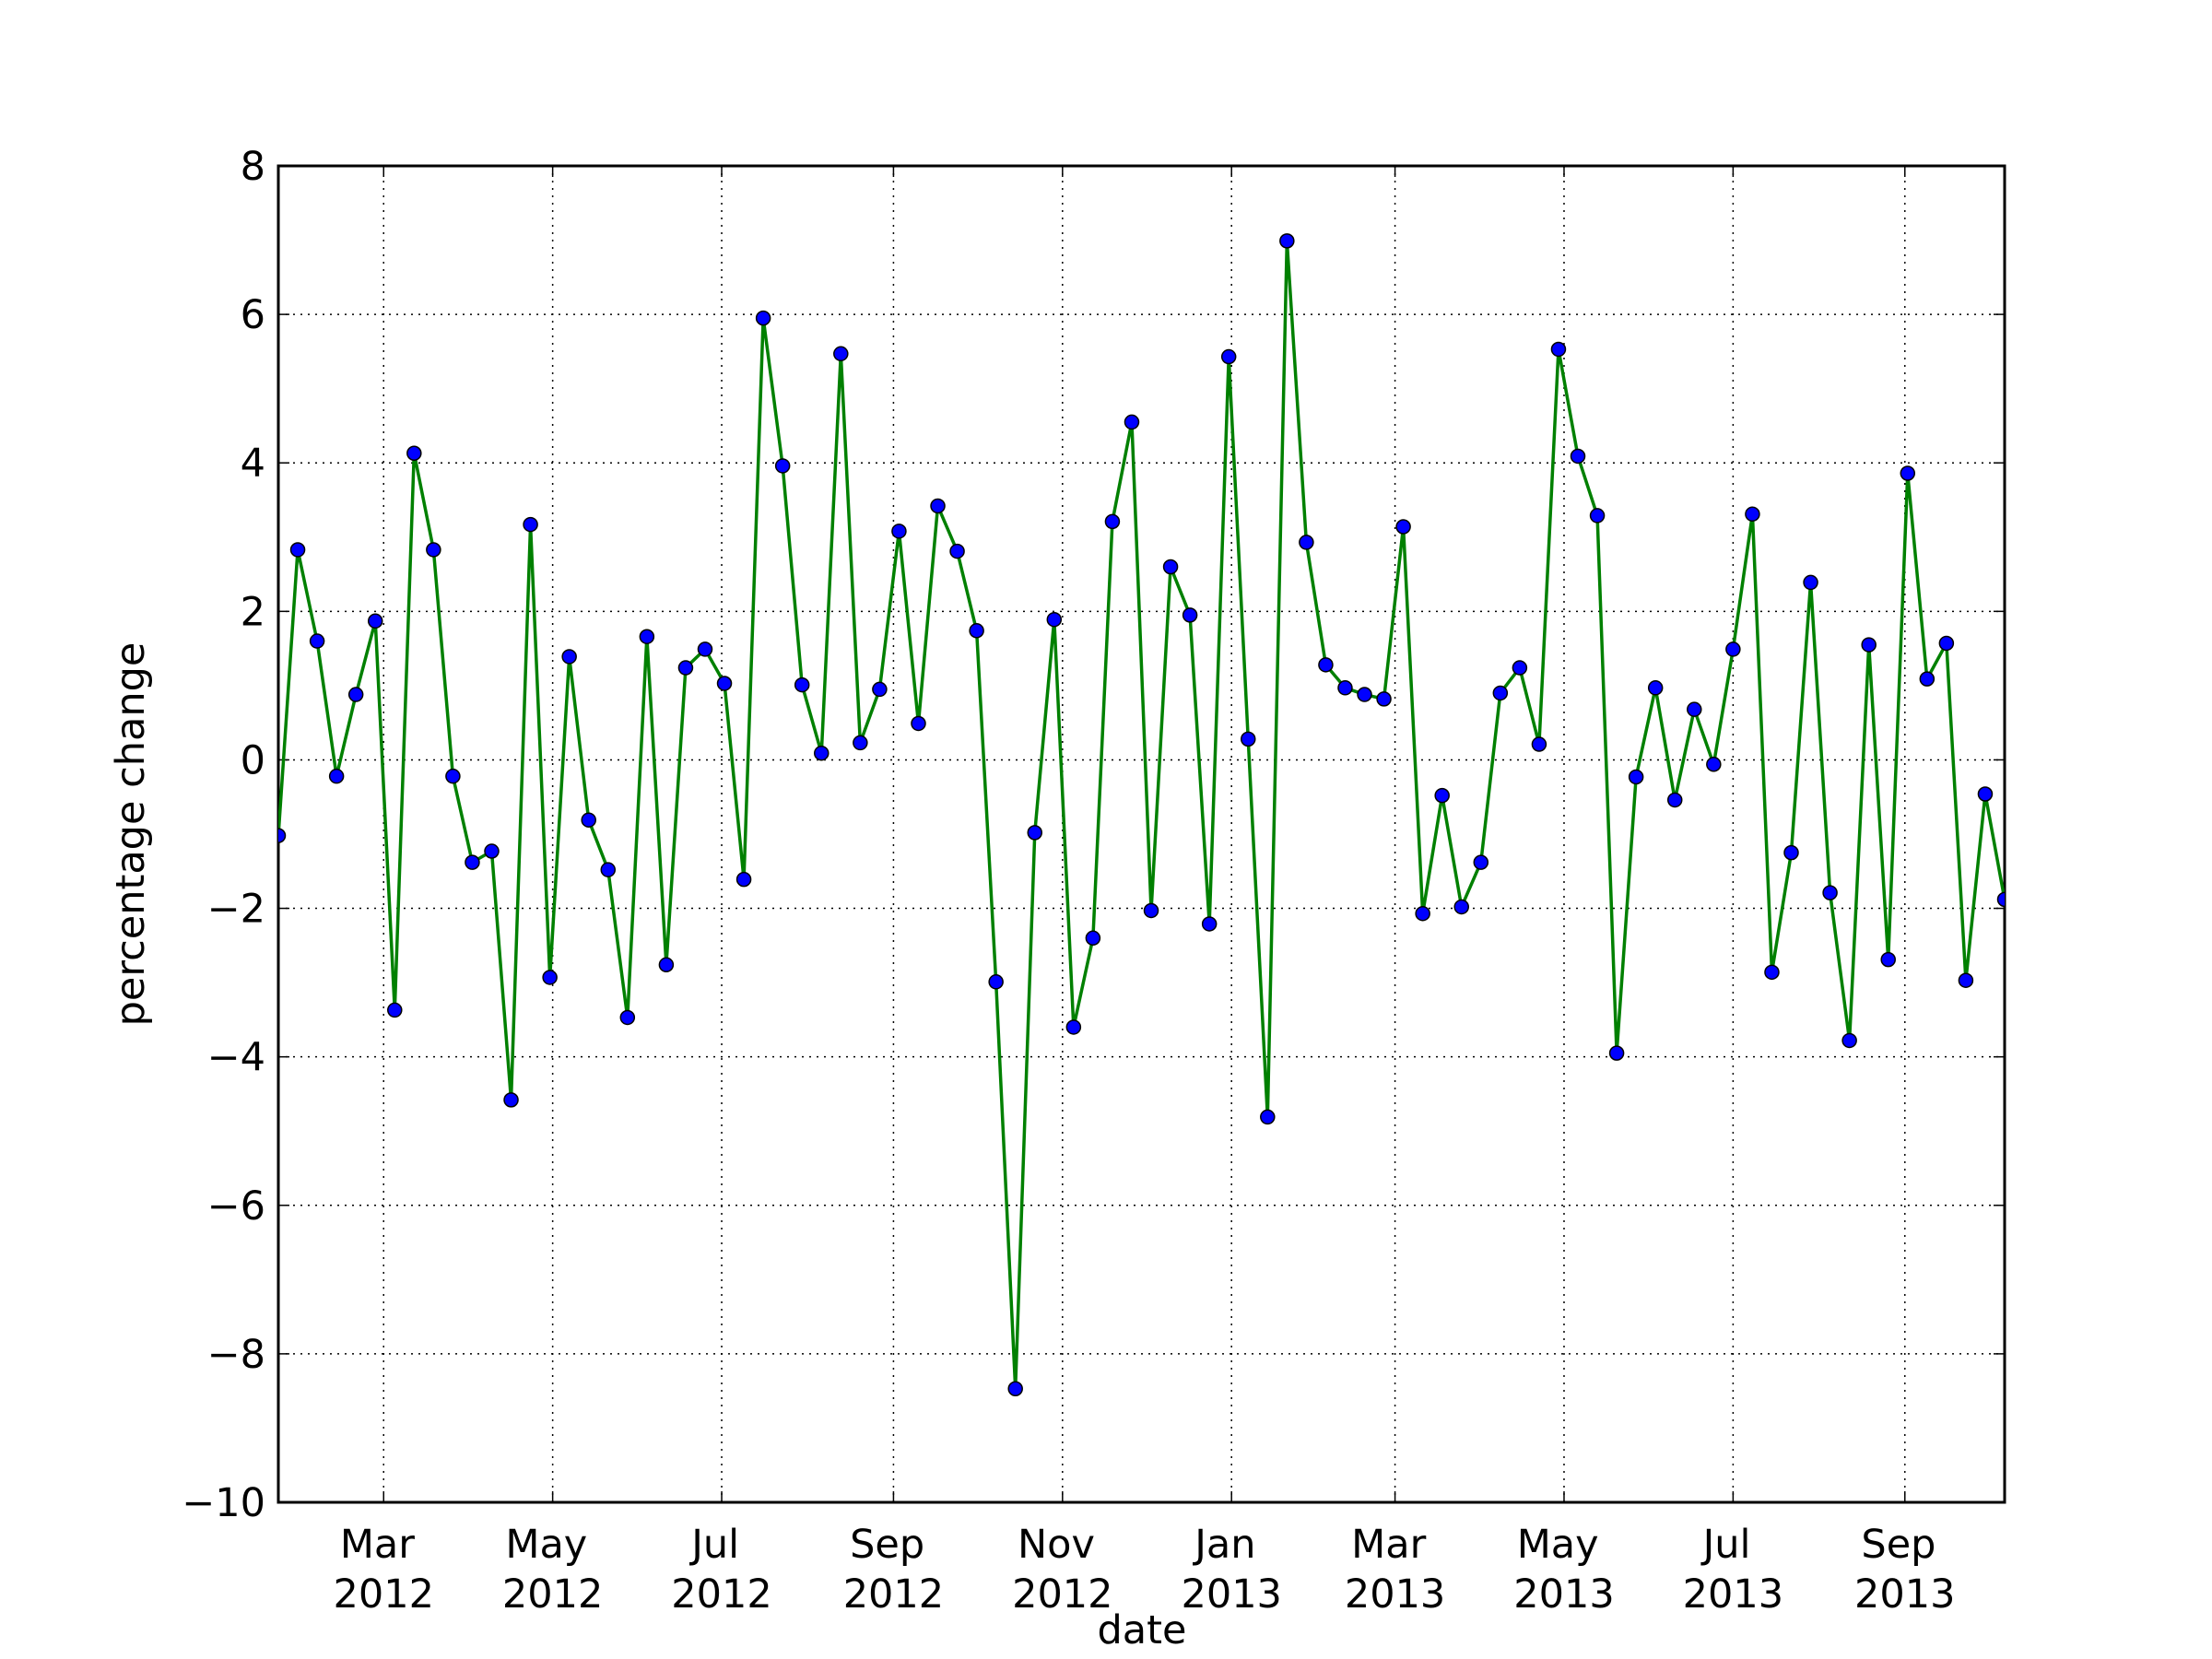  I want to click on y-tick-label: −4, so click(236, 1058).